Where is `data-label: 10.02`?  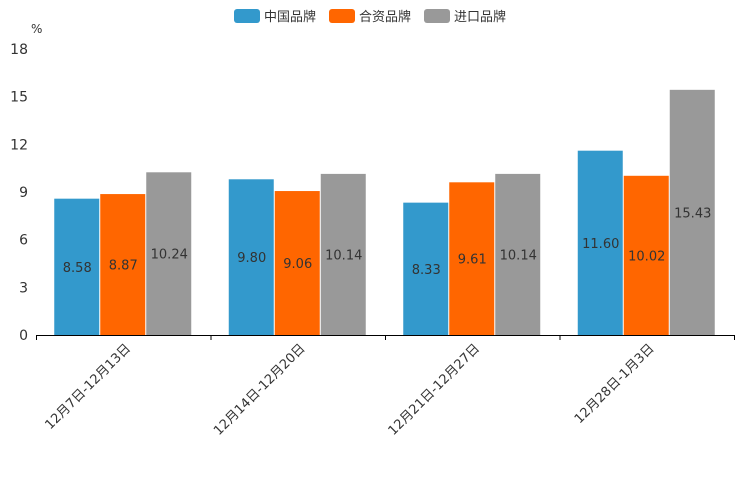 data-label: 10.02 is located at coordinates (646, 256).